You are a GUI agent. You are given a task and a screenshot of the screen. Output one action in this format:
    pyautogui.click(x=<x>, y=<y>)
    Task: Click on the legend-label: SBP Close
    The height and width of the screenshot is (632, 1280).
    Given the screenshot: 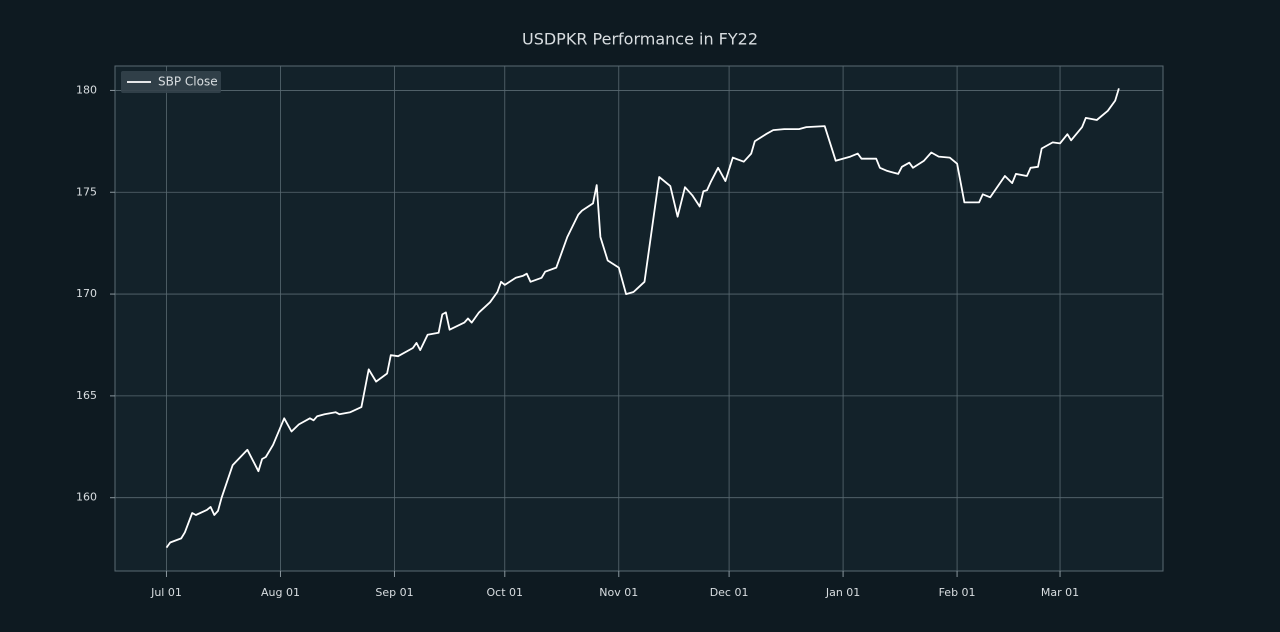 What is the action you would take?
    pyautogui.click(x=188, y=82)
    